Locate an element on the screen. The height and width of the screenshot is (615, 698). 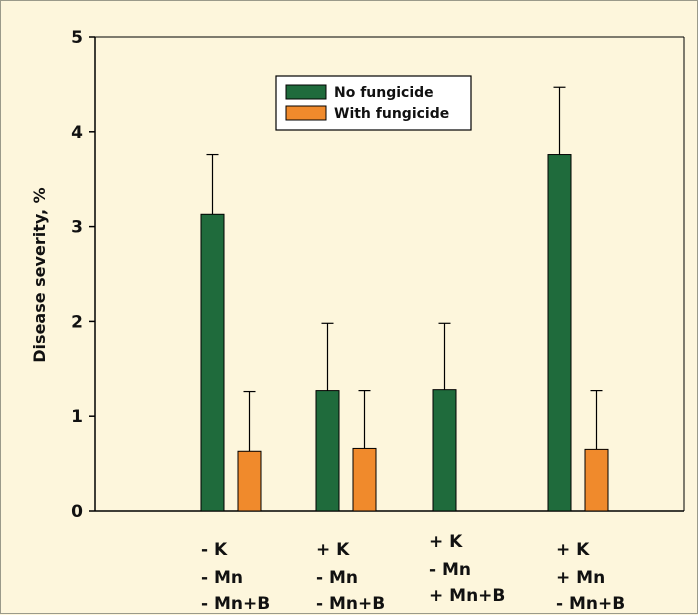
y-tick-label: 2 is located at coordinates (77, 322).